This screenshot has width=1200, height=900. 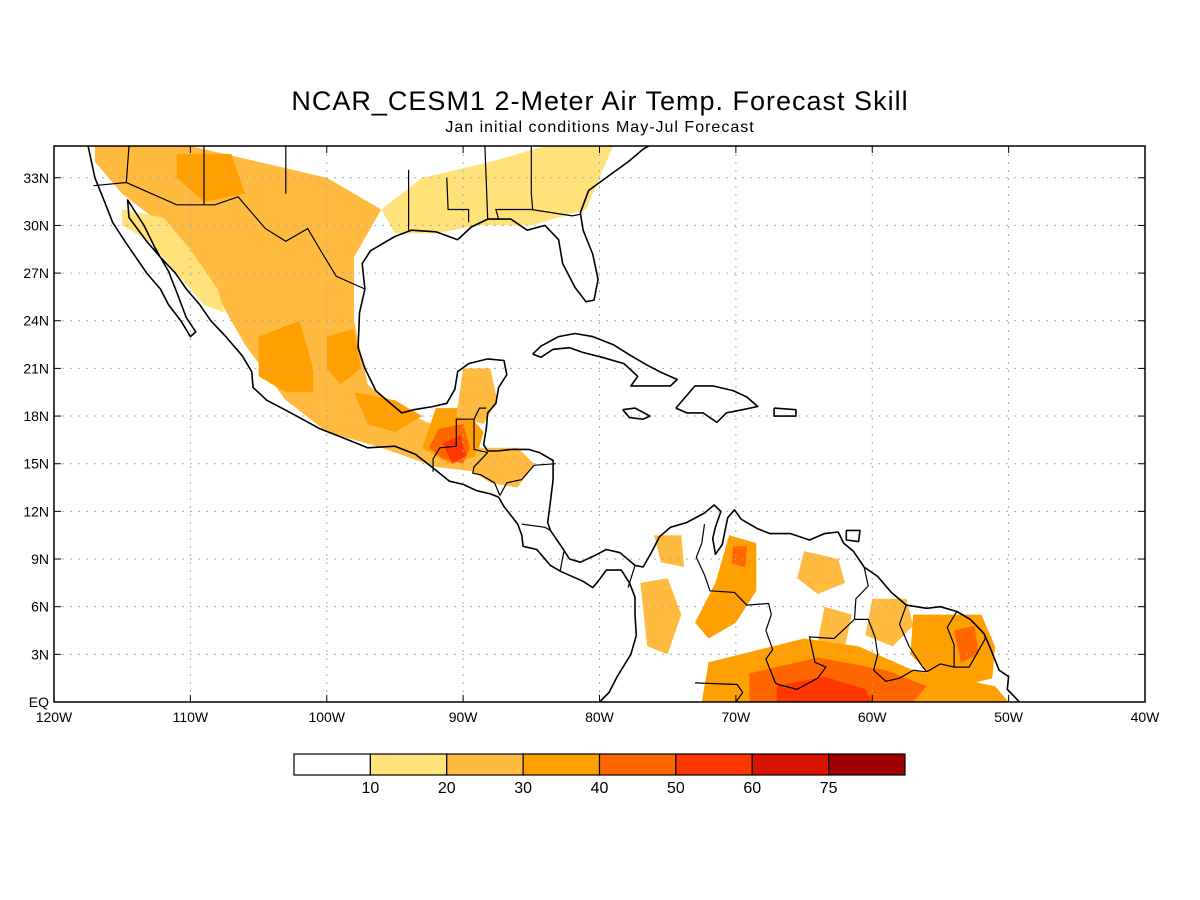 What do you see at coordinates (736, 717) in the screenshot?
I see `lon-tick-label: 70W` at bounding box center [736, 717].